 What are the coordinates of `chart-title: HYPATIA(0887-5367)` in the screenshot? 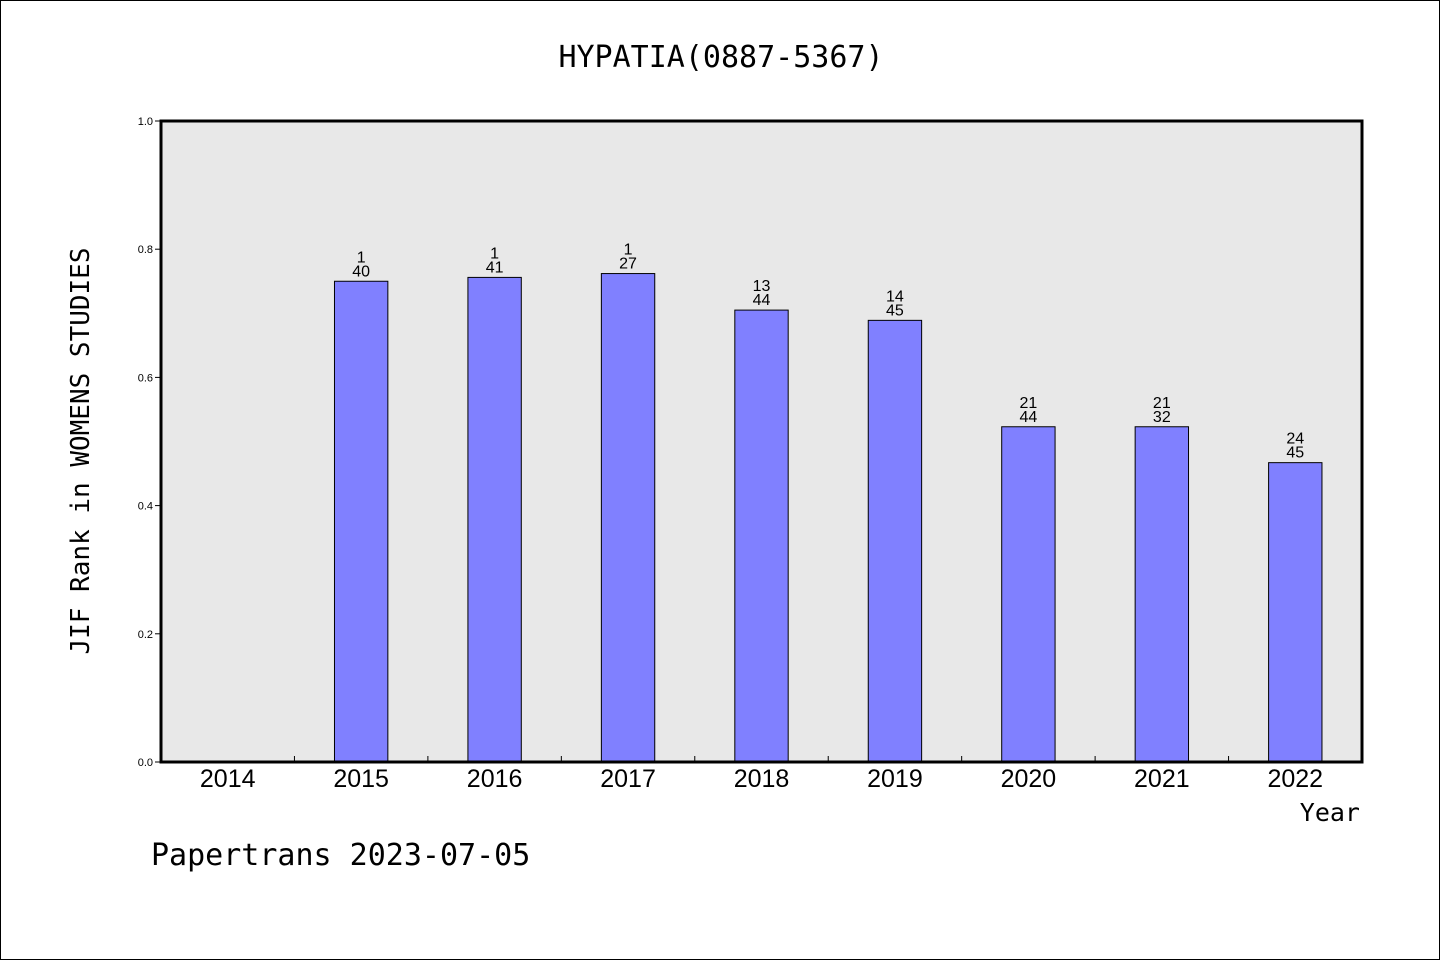 It's located at (720, 57).